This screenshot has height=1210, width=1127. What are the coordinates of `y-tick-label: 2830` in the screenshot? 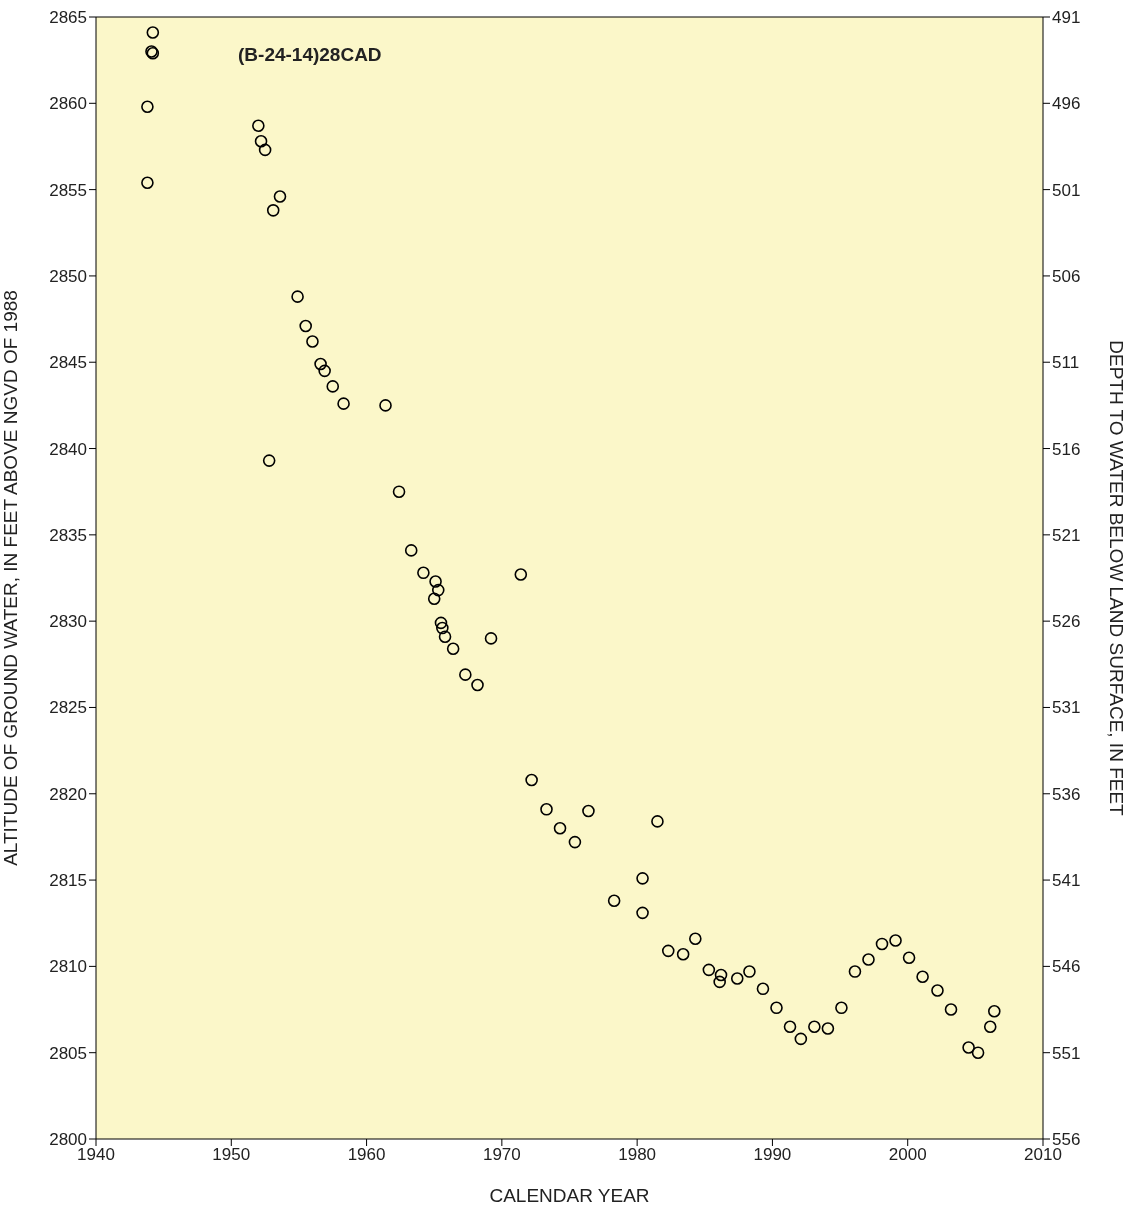 It's located at (68, 622).